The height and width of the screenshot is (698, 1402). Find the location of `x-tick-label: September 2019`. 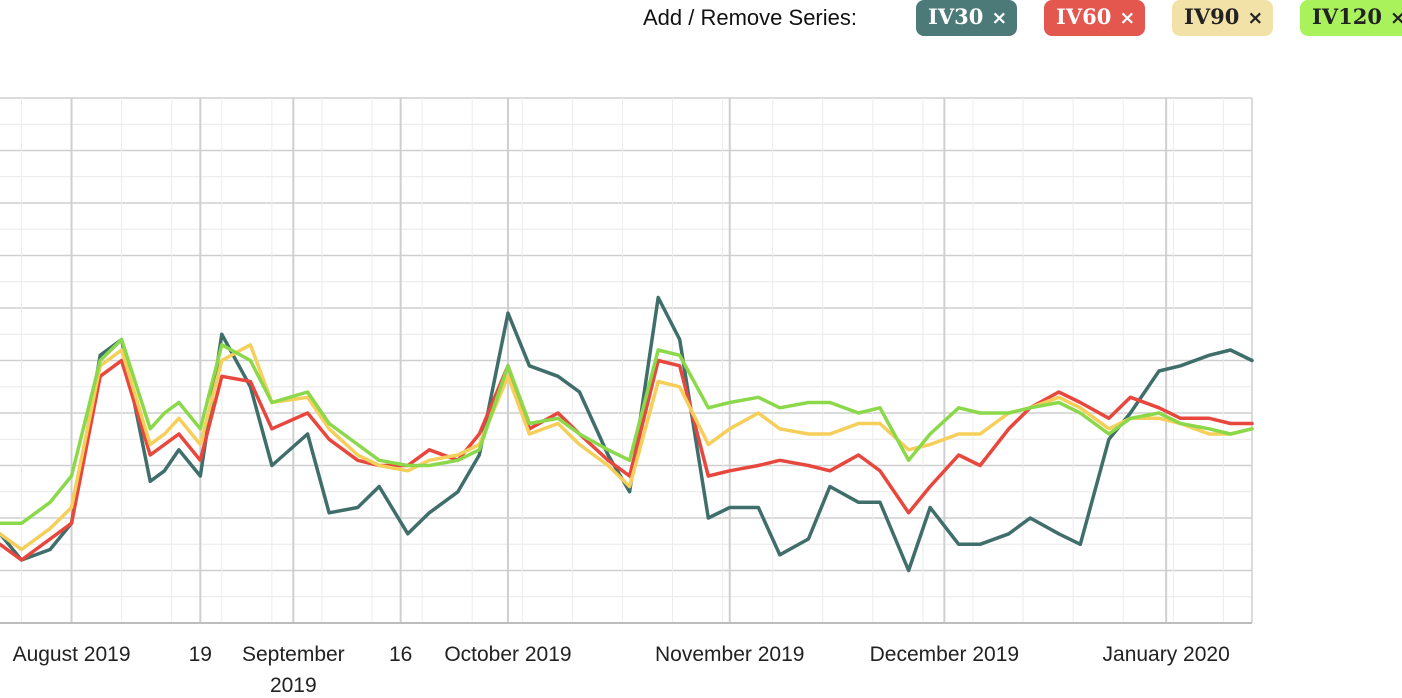

x-tick-label: September 2019 is located at coordinates (293, 670).